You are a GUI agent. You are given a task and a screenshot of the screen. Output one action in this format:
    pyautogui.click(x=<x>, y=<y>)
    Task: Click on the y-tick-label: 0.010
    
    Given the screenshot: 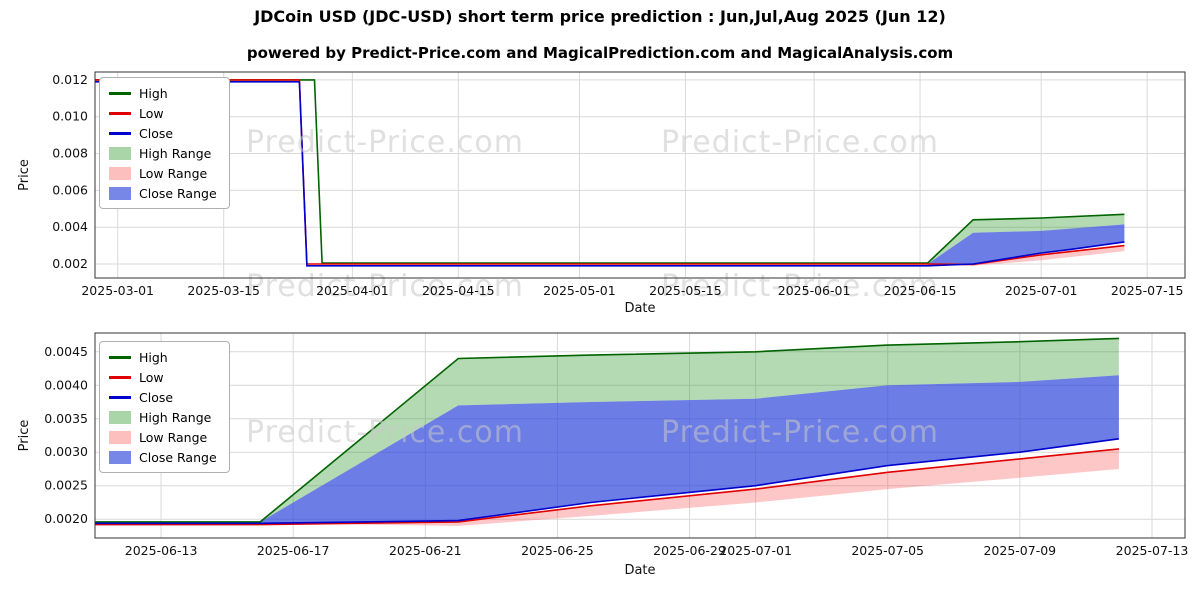 What is the action you would take?
    pyautogui.click(x=70, y=116)
    